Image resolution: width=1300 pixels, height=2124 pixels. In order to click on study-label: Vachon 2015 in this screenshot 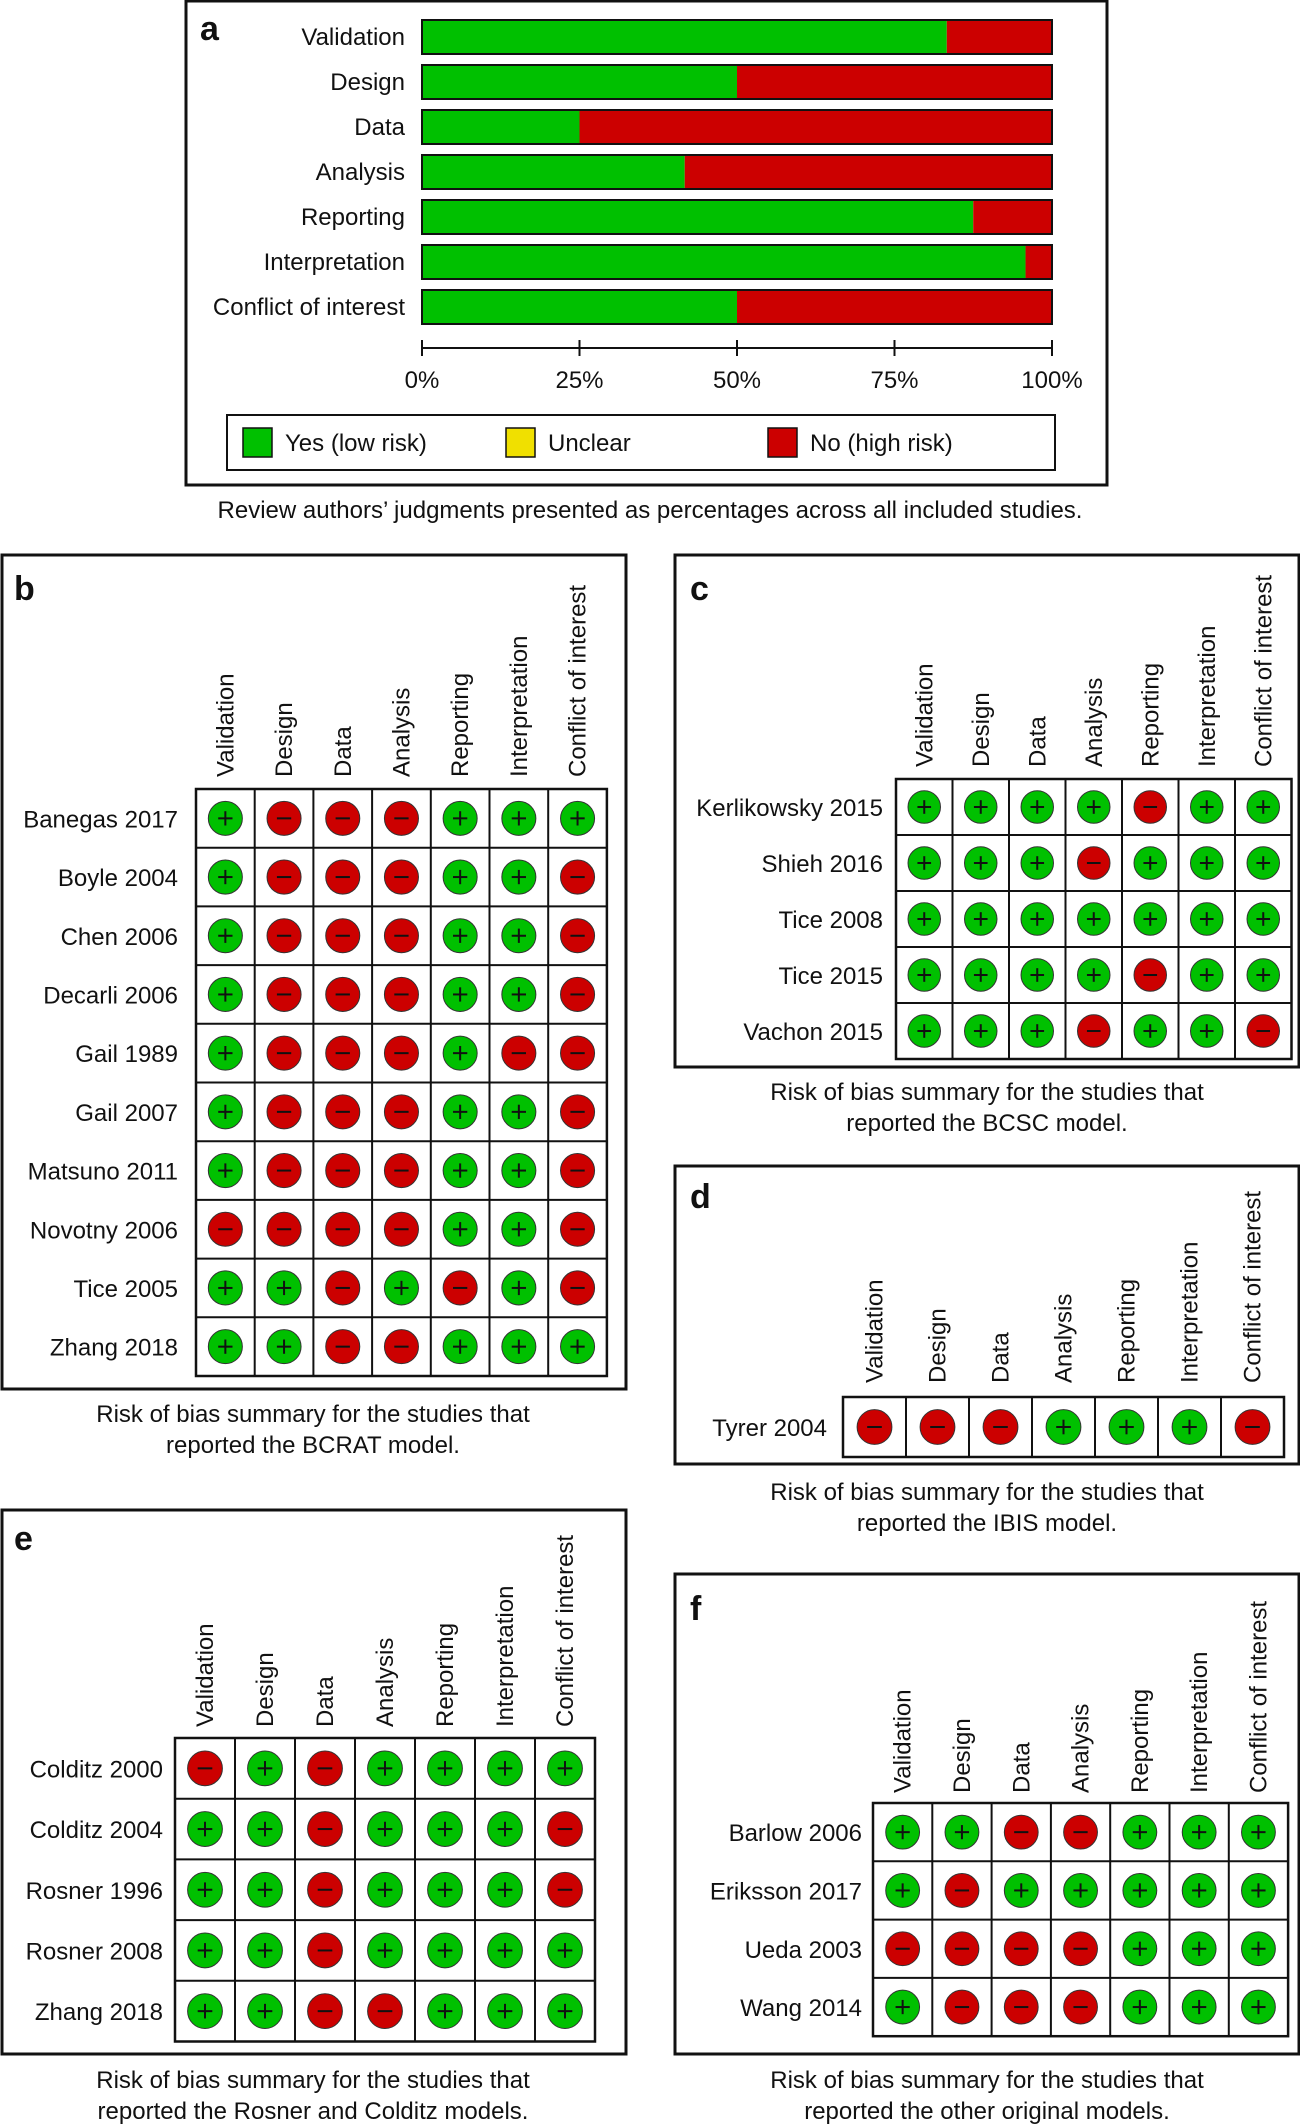, I will do `click(813, 1032)`.